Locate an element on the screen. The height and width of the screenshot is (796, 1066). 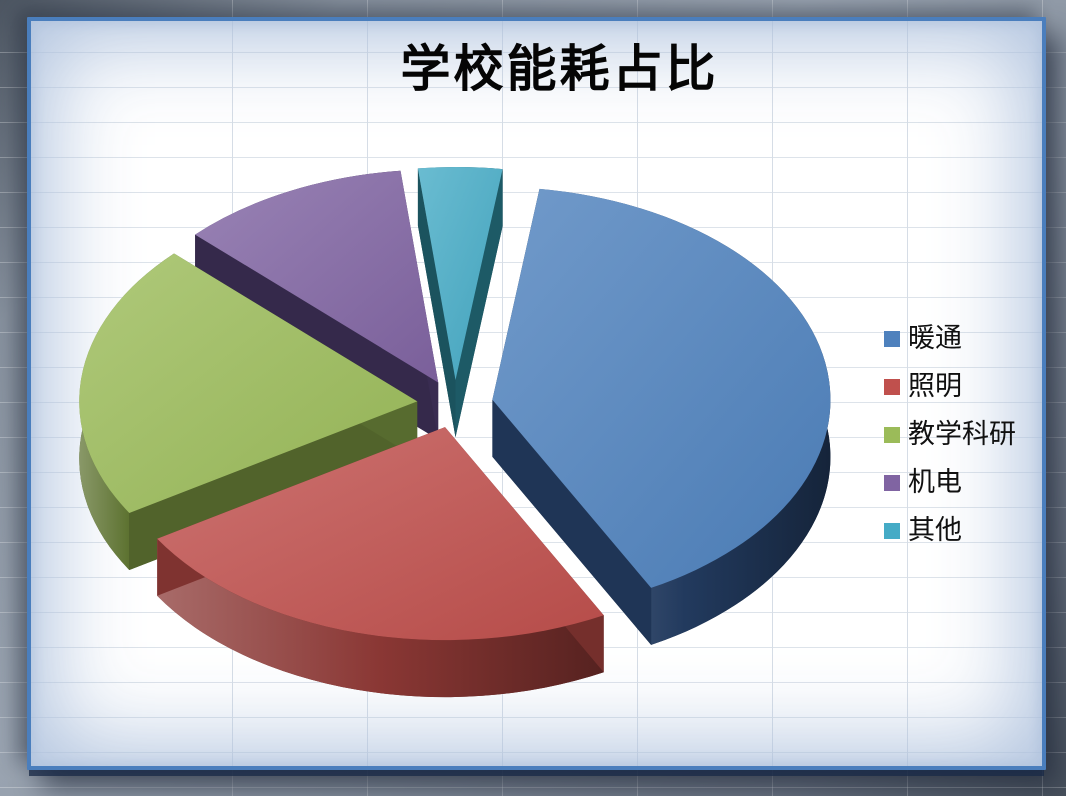
legend-label: 教学科研 is located at coordinates (962, 434).